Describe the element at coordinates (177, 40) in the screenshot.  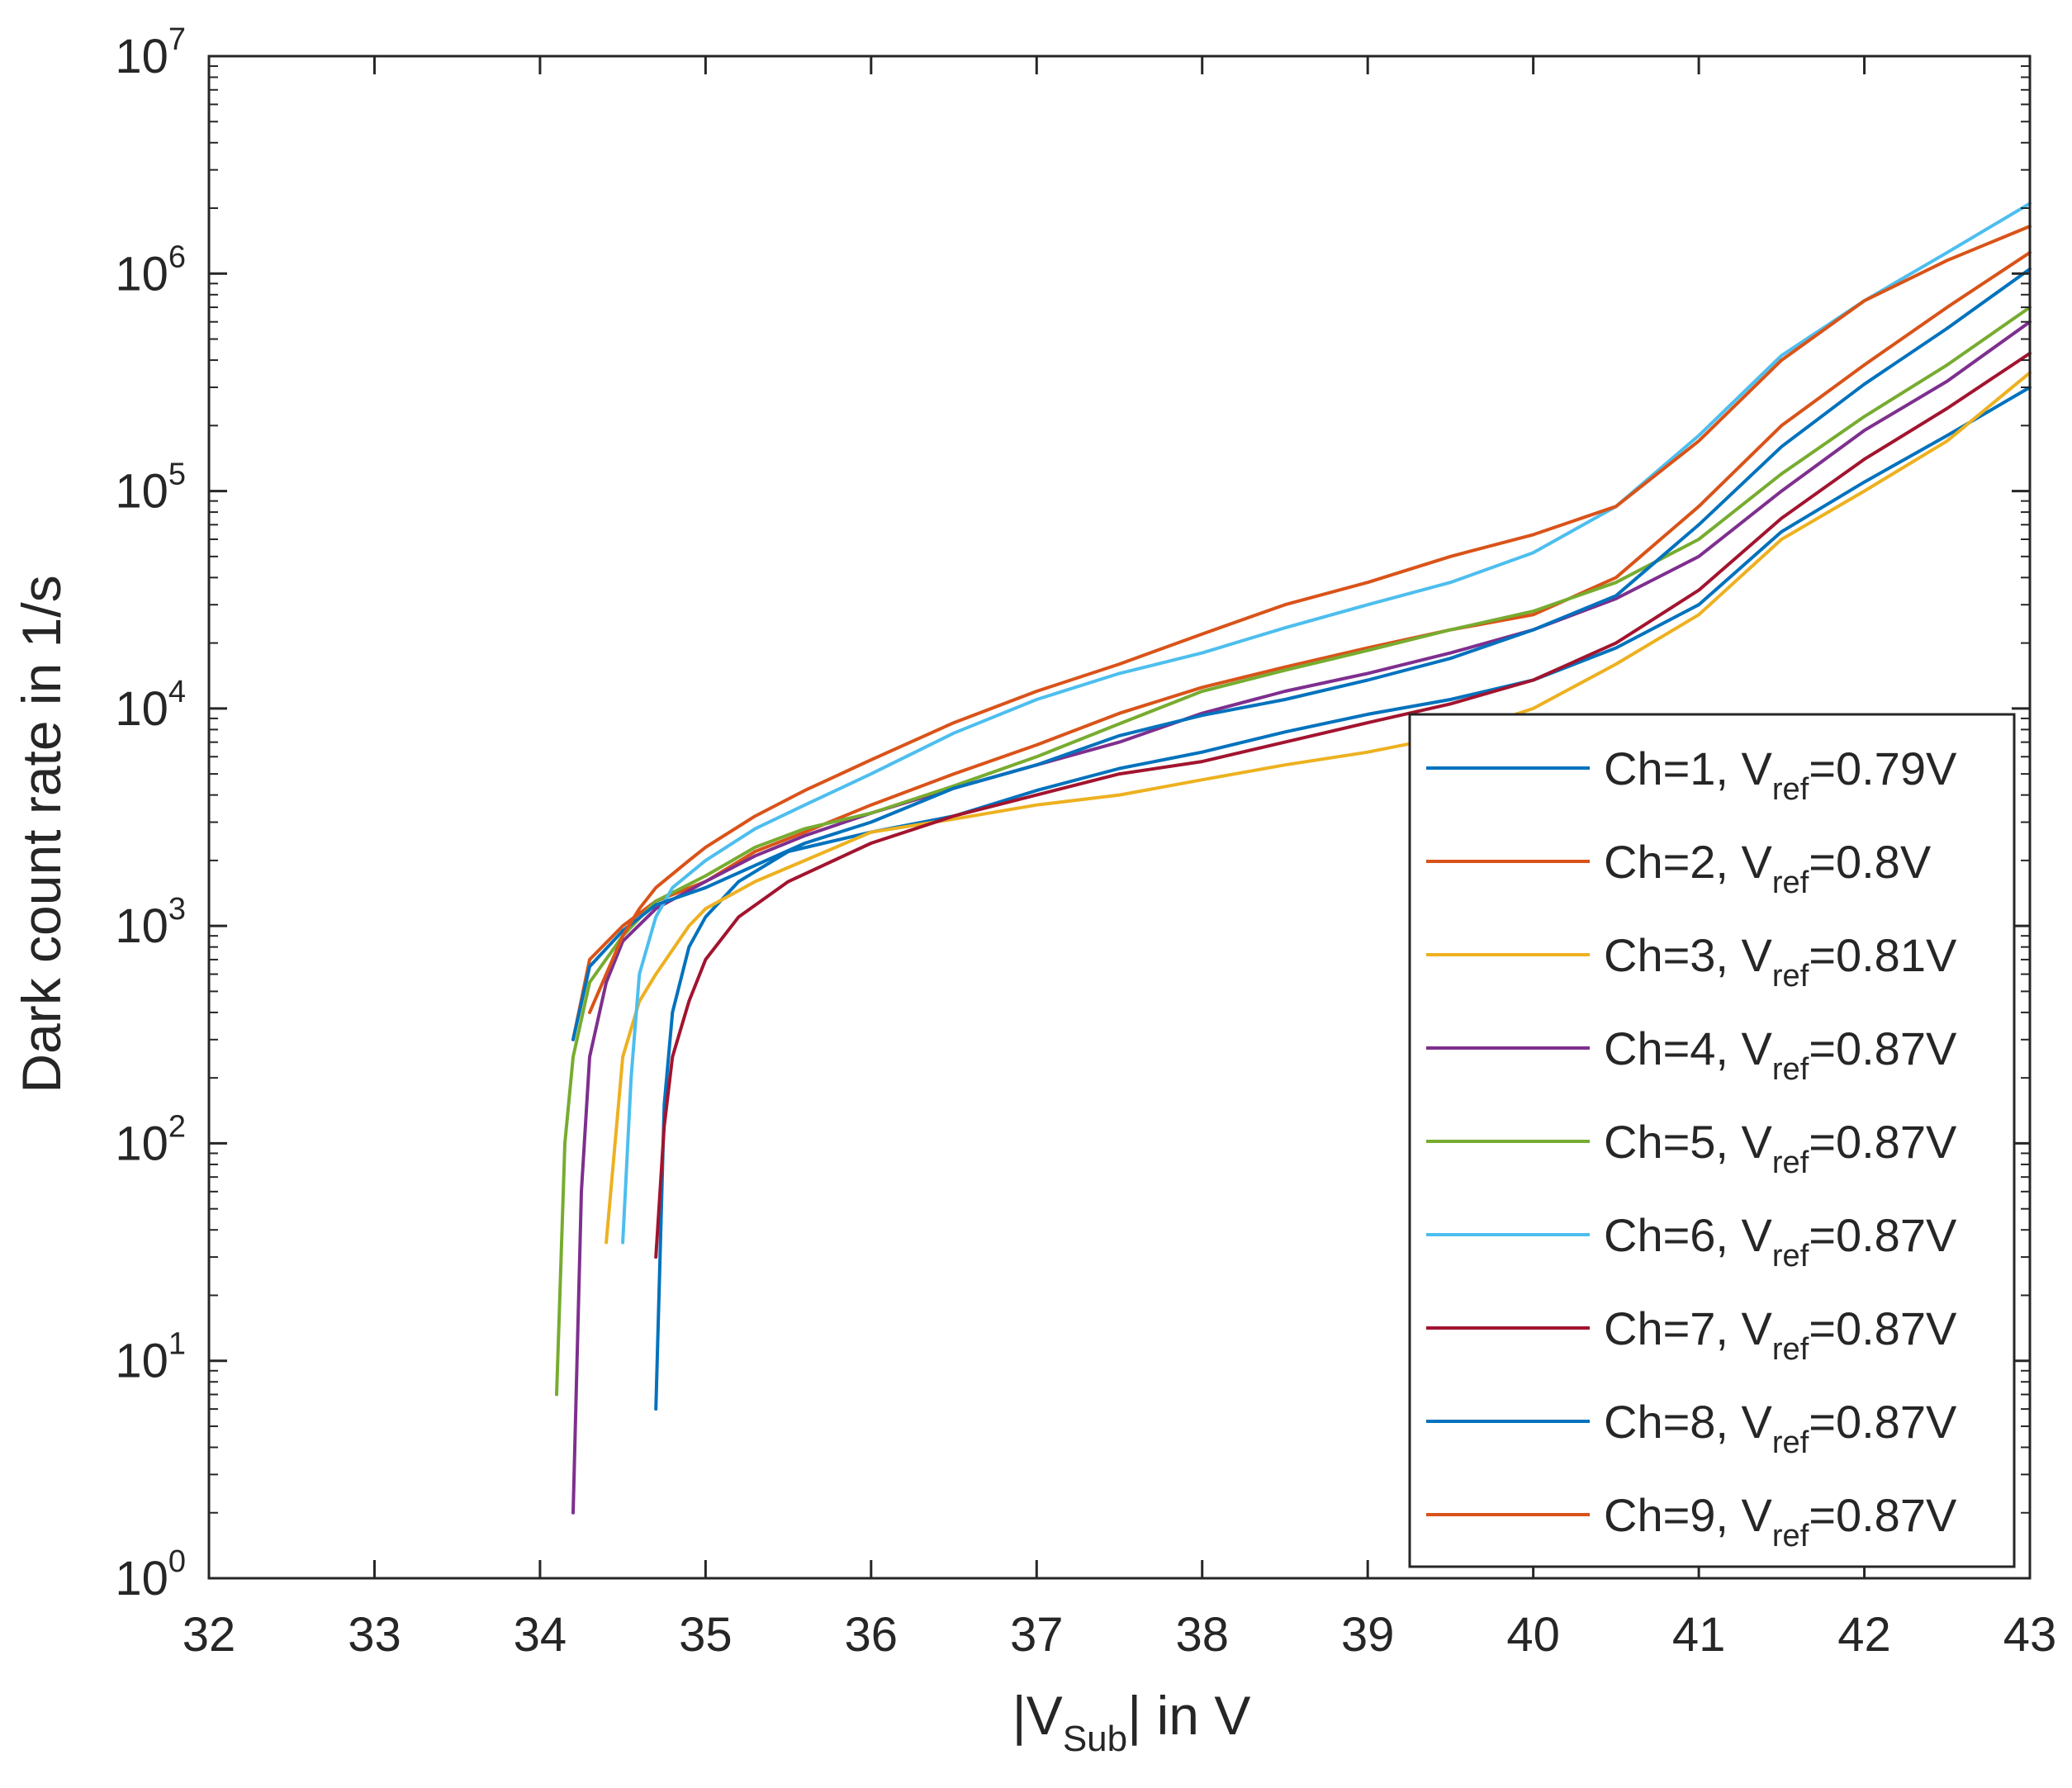
I see `y-tick-exponent: 7` at that location.